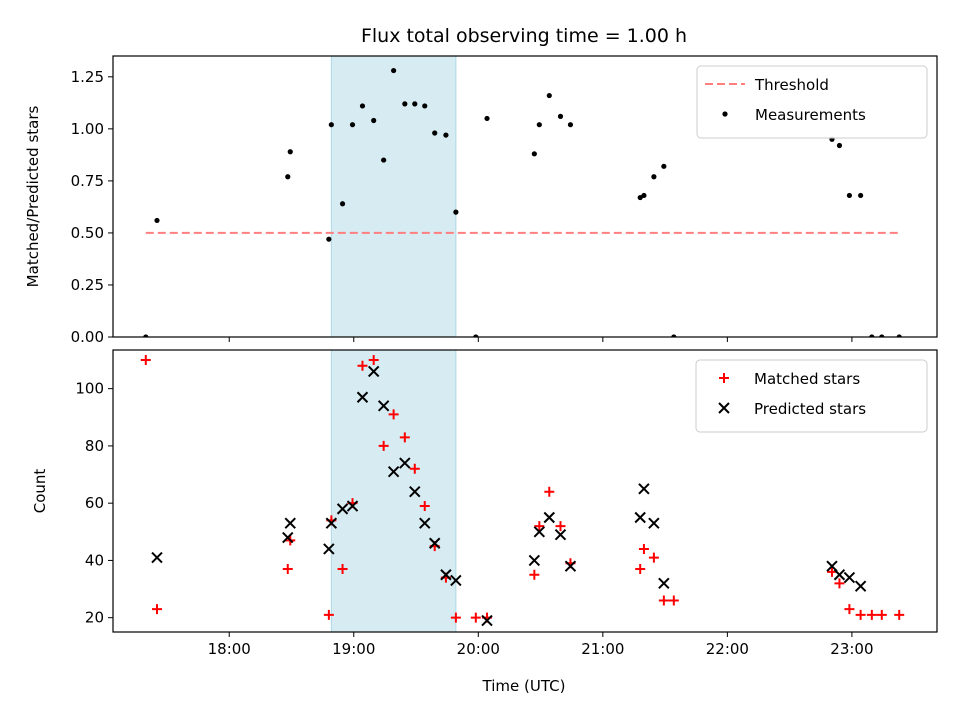  I want to click on legend-box-bottom, so click(811, 396).